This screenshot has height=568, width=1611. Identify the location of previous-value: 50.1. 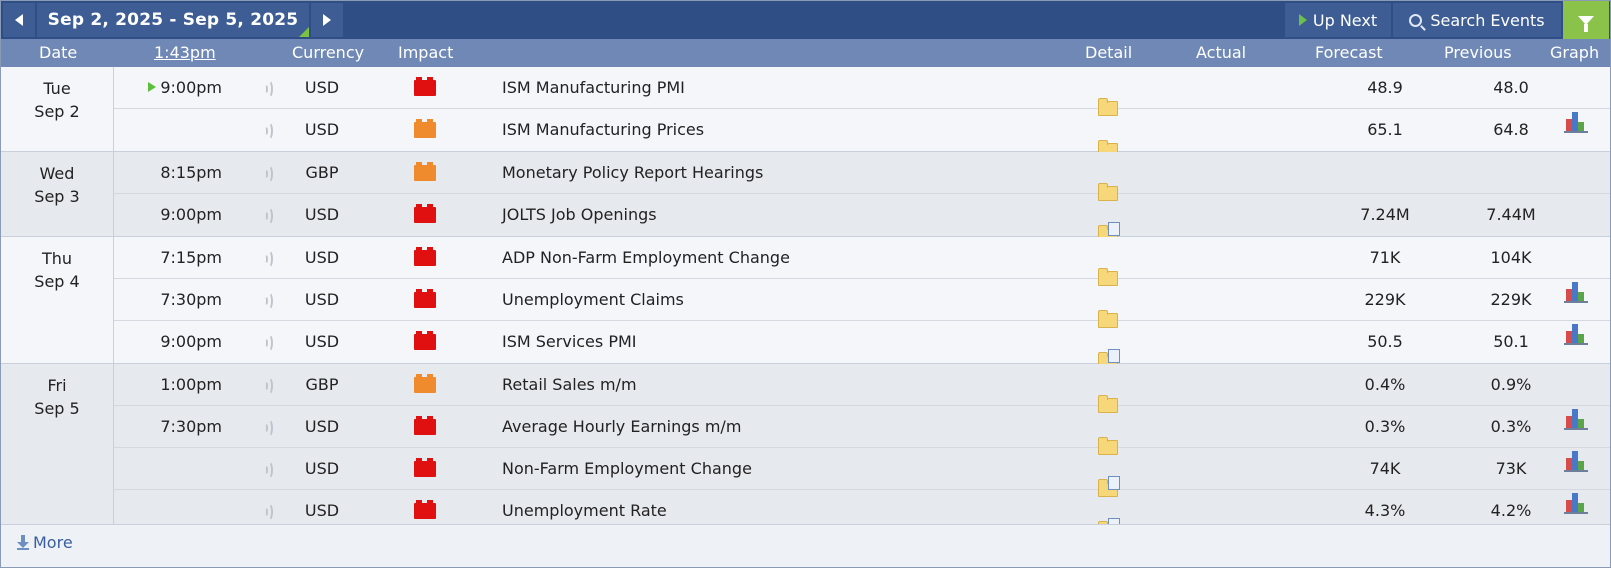
(1511, 341).